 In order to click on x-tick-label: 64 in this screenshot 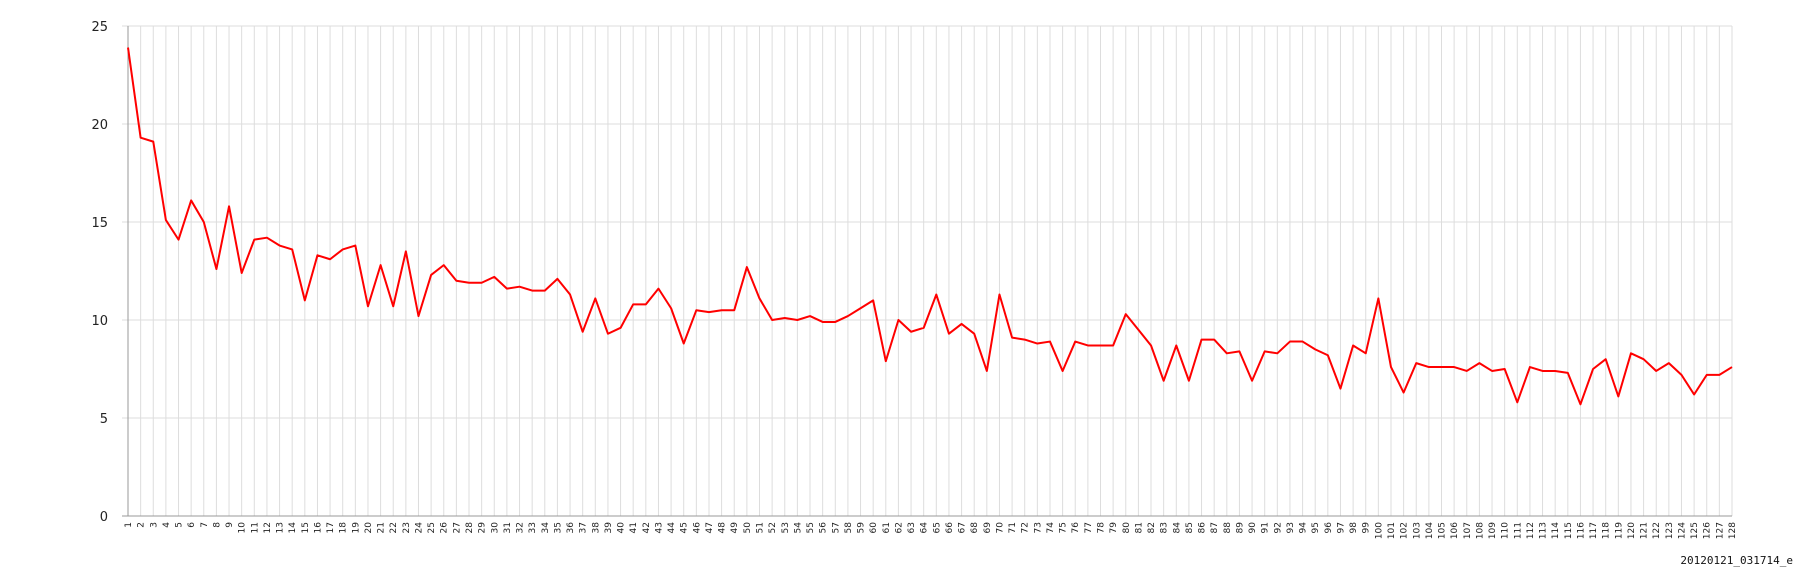, I will do `click(925, 528)`.